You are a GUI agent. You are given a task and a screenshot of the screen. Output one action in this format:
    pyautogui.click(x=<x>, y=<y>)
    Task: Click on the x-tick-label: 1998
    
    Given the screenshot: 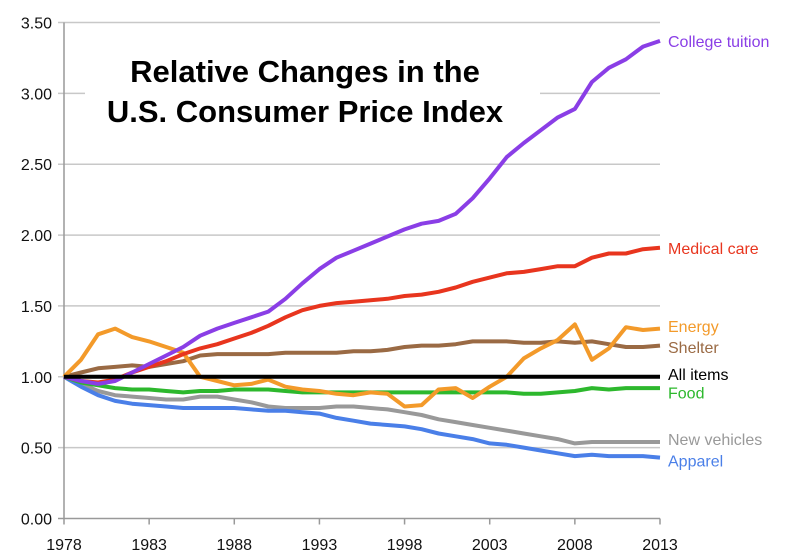 What is the action you would take?
    pyautogui.click(x=405, y=545)
    